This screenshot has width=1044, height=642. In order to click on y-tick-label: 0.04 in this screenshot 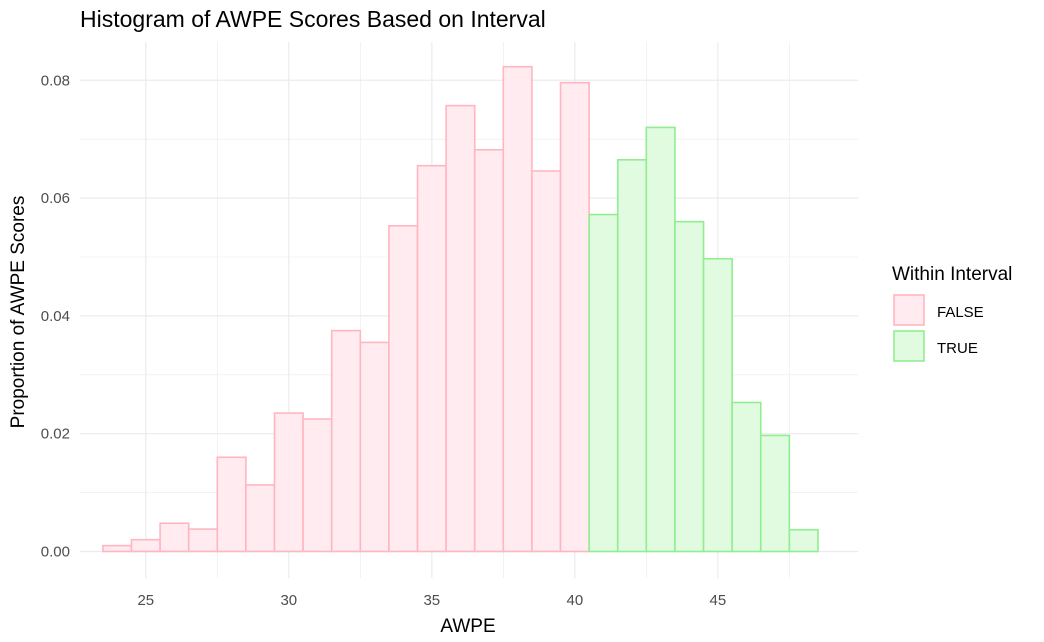, I will do `click(55, 316)`.